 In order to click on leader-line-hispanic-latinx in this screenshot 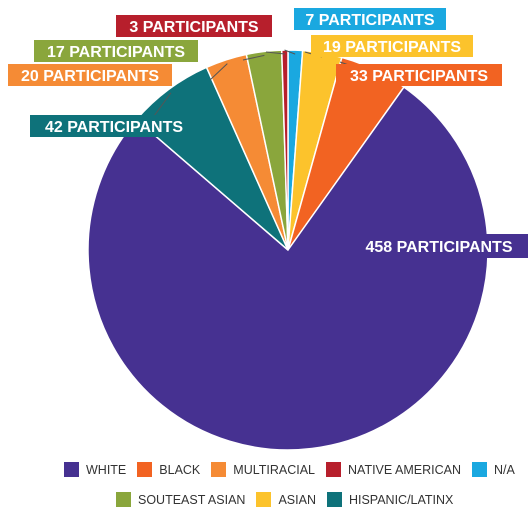, I will do `click(162, 104)`.